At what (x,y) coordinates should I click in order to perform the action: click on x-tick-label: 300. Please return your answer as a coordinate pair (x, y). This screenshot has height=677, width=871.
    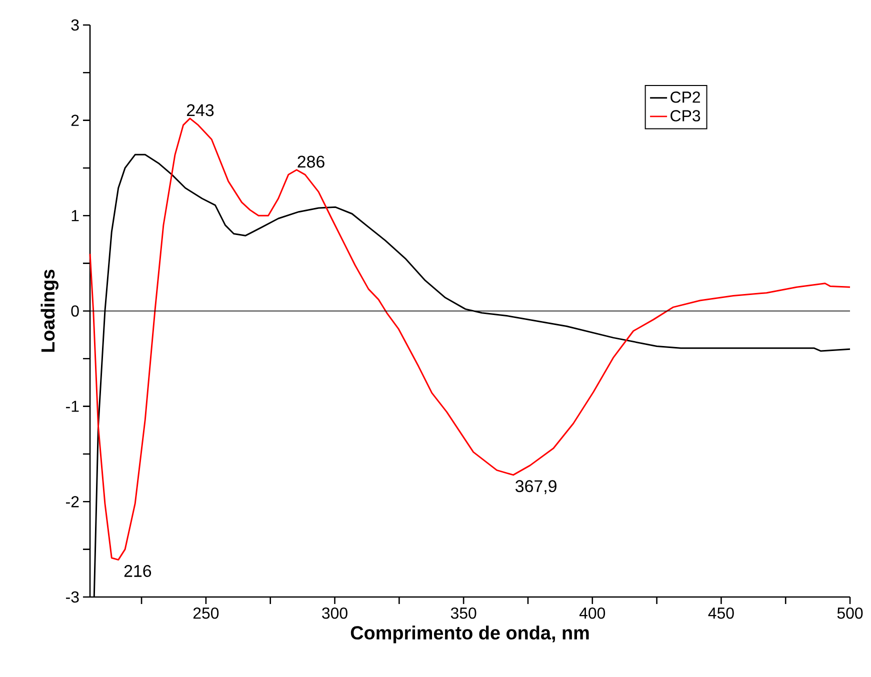
    Looking at the image, I should click on (335, 613).